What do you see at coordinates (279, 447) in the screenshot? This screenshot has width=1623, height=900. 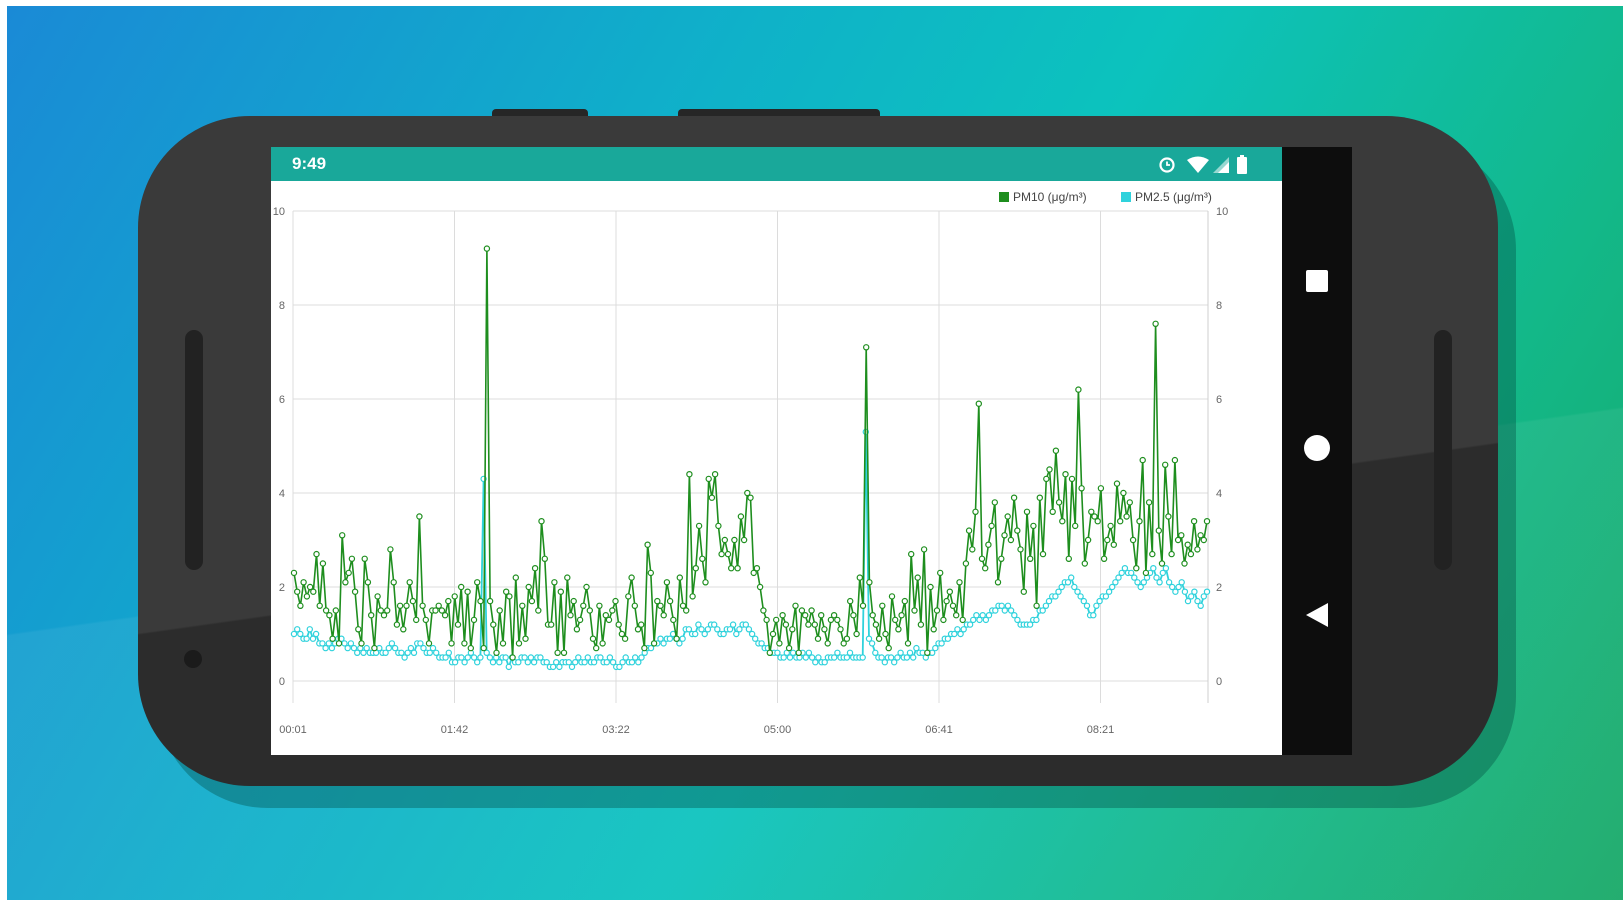 I see `y-axis-left: 0 2 4 6 8 10` at bounding box center [279, 447].